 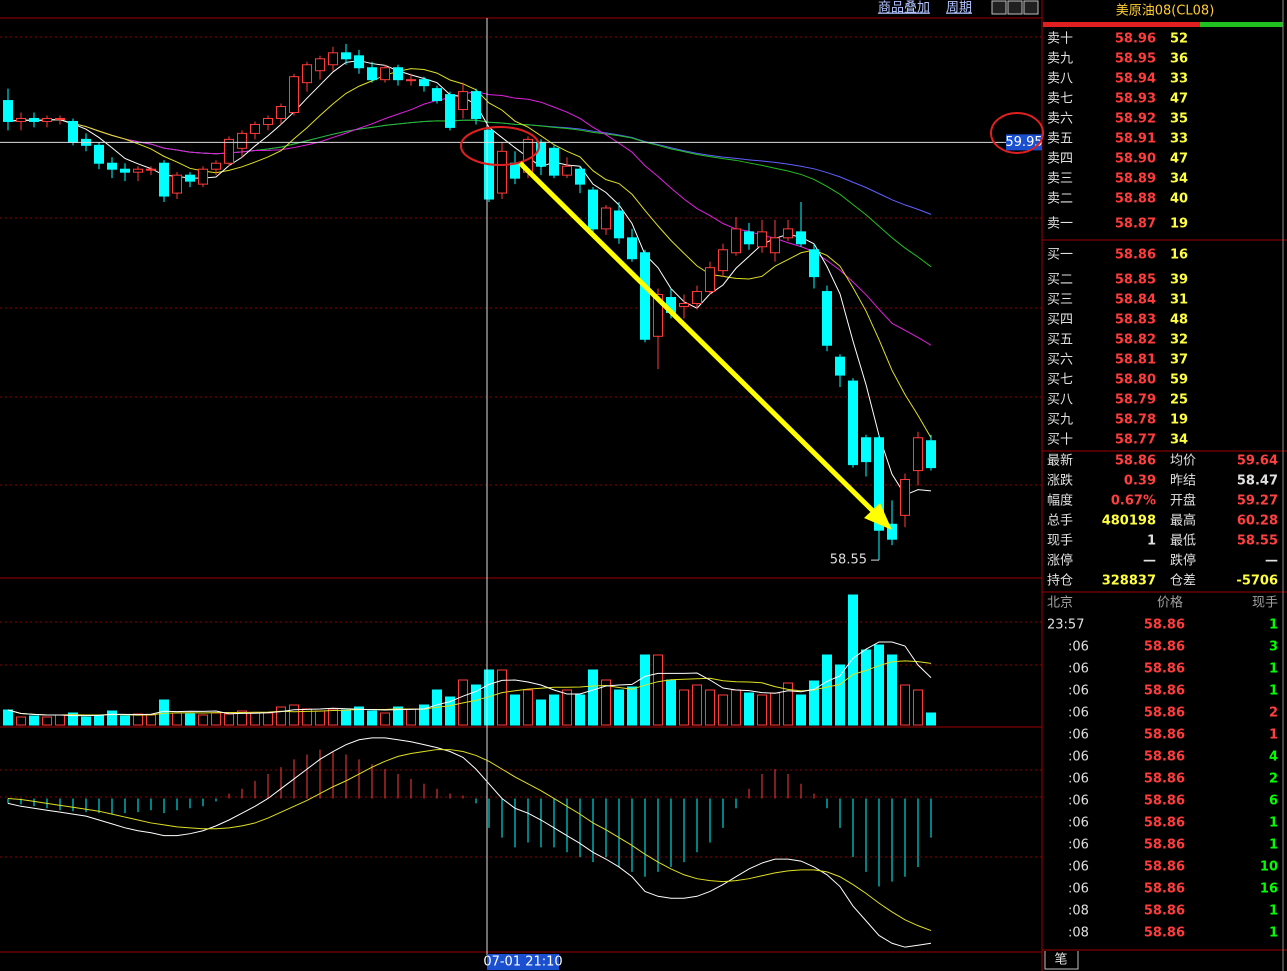 I want to click on stat-value: 58.55, so click(x=1257, y=541).